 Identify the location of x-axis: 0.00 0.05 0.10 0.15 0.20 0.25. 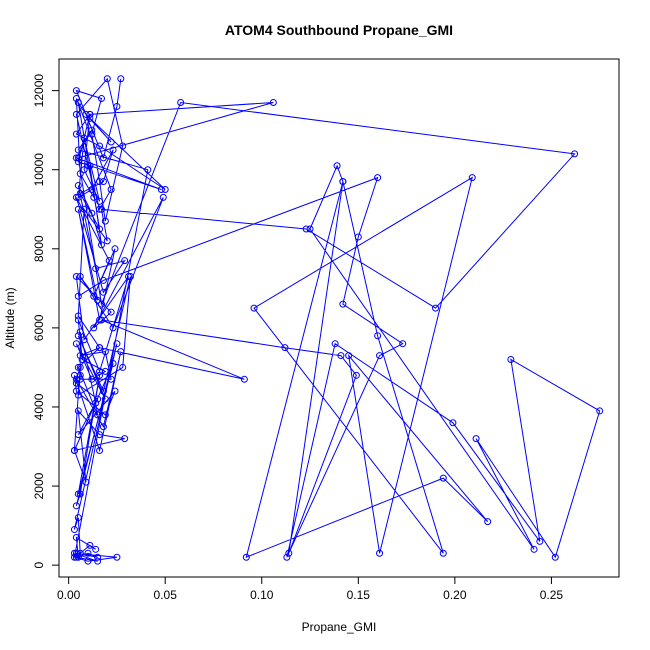
(310, 589).